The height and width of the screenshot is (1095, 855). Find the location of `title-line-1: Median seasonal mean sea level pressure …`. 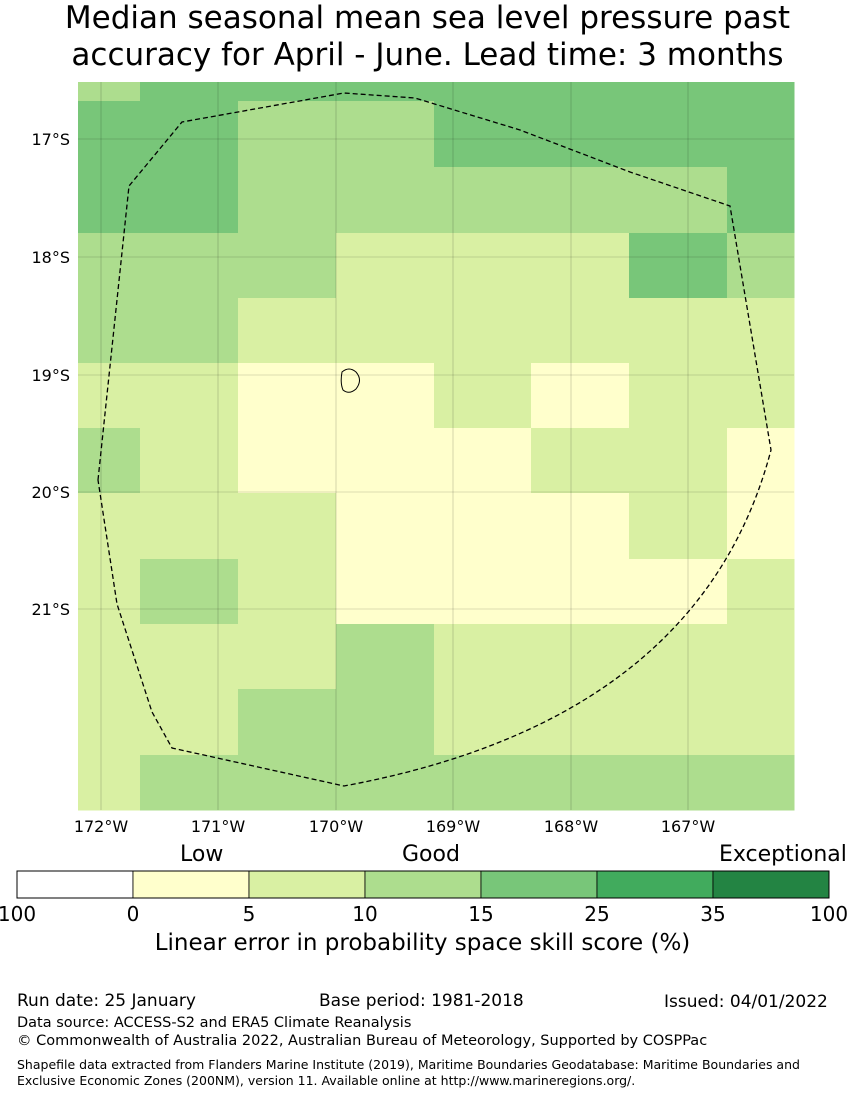

title-line-1: Median seasonal mean sea level pressure … is located at coordinates (427, 18).